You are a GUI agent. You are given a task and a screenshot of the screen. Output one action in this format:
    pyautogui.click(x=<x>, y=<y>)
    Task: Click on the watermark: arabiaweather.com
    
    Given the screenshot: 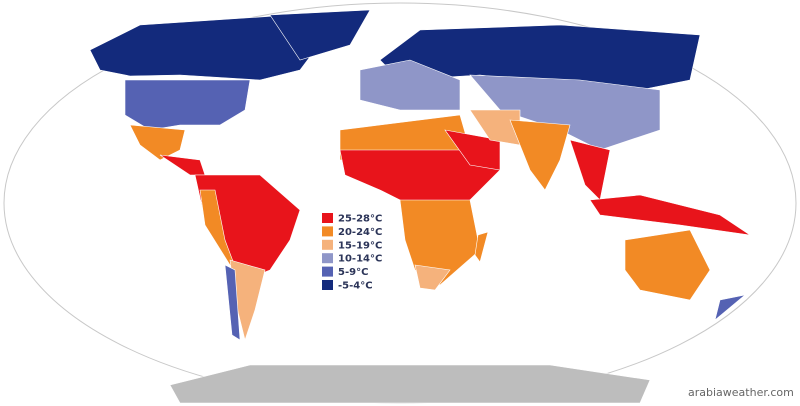 What is the action you would take?
    pyautogui.click(x=741, y=392)
    